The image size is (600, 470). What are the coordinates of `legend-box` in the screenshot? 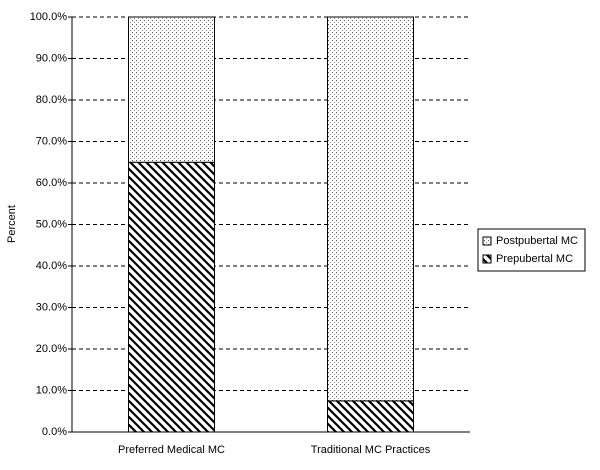 It's located at (531, 250).